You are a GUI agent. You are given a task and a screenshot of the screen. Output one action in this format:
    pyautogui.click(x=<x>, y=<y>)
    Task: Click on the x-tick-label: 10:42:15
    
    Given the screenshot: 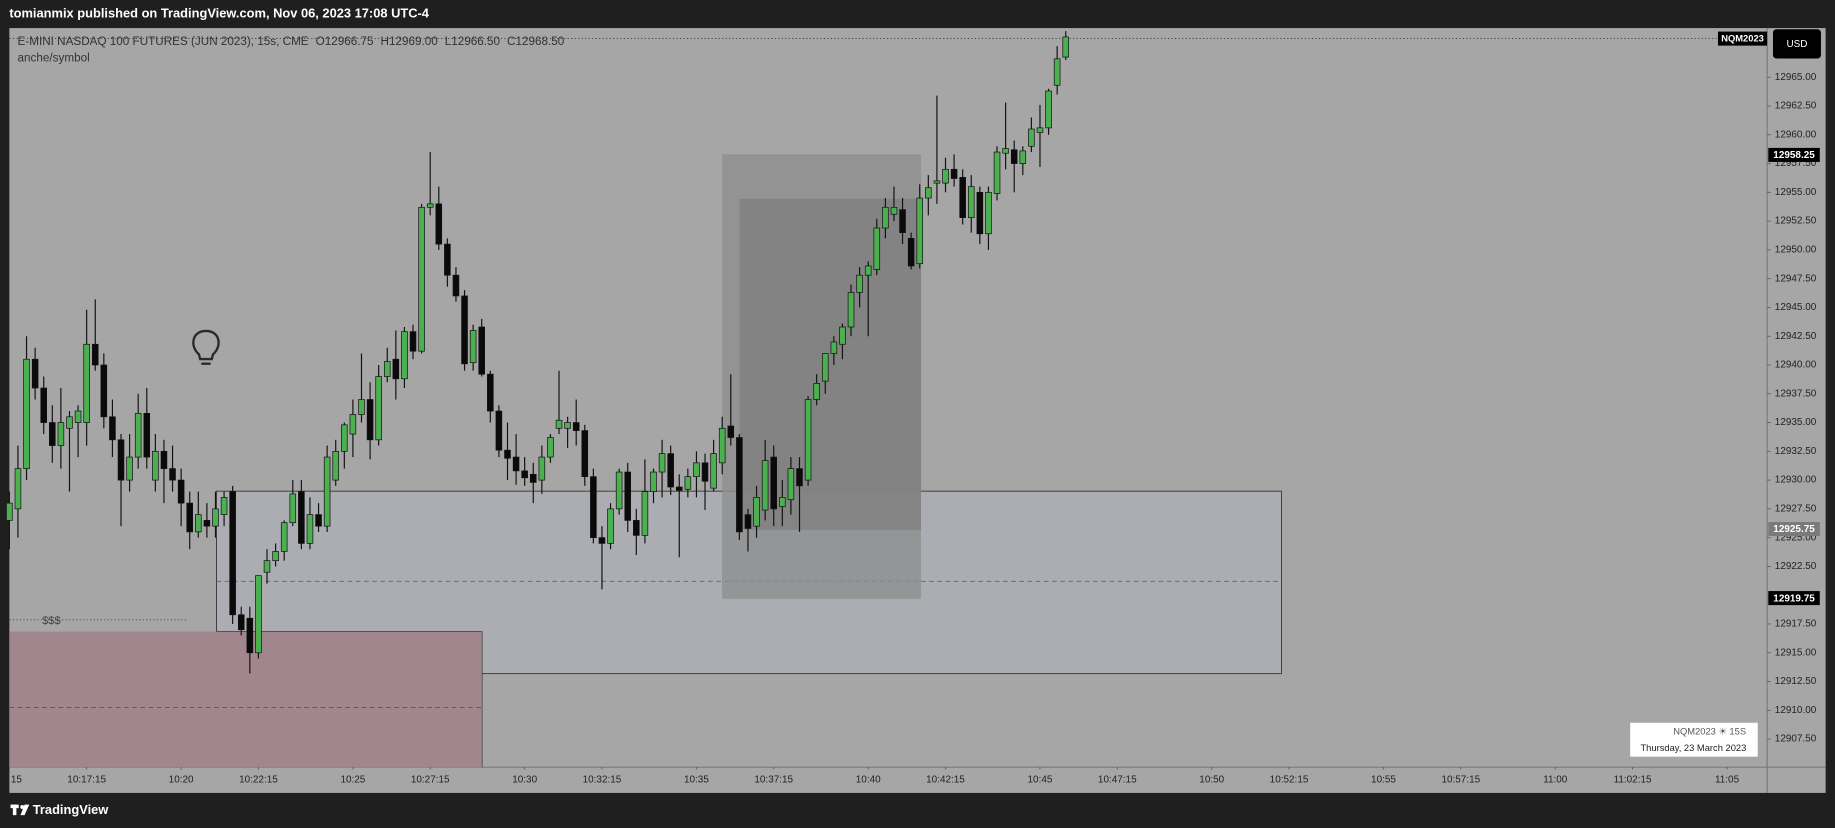 What is the action you would take?
    pyautogui.click(x=945, y=780)
    